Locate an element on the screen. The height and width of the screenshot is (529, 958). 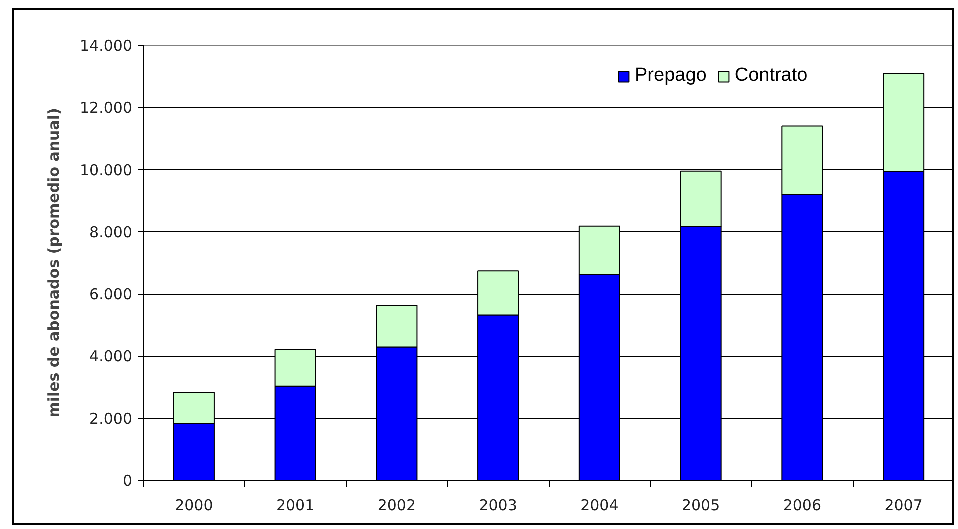
x-tick-label: 2004 is located at coordinates (599, 505).